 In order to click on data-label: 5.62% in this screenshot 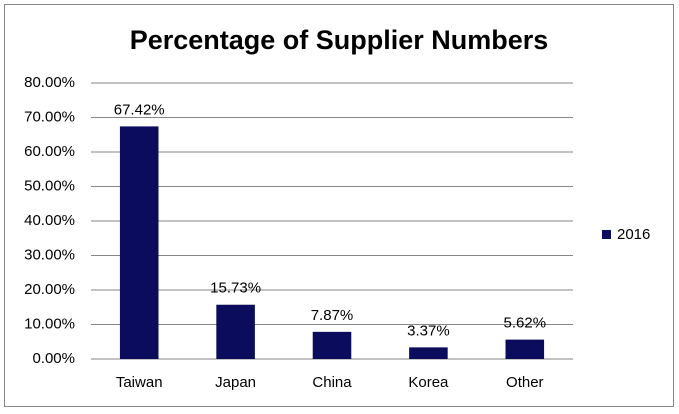, I will do `click(525, 323)`.